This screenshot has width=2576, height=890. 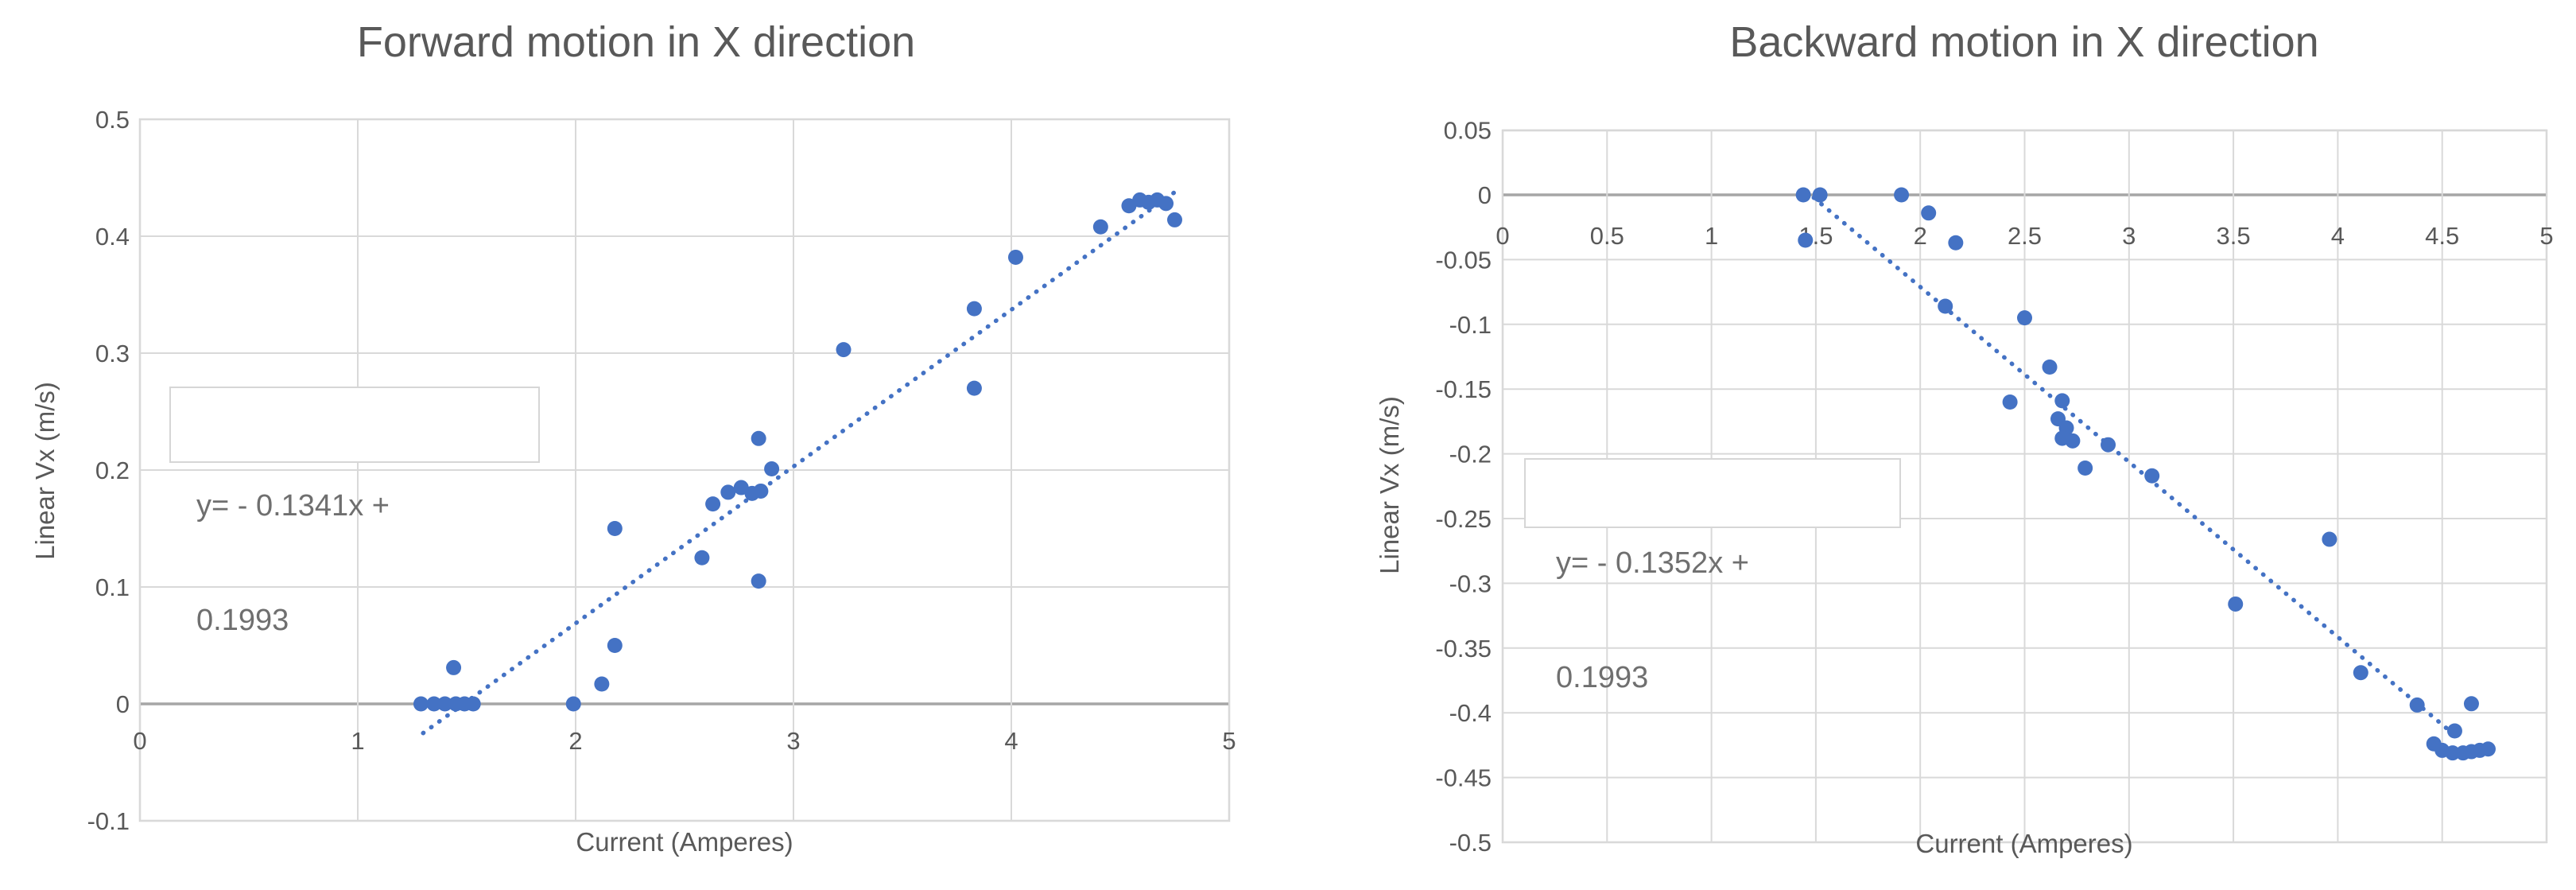 What do you see at coordinates (113, 353) in the screenshot?
I see `y-tick-label: 0.3` at bounding box center [113, 353].